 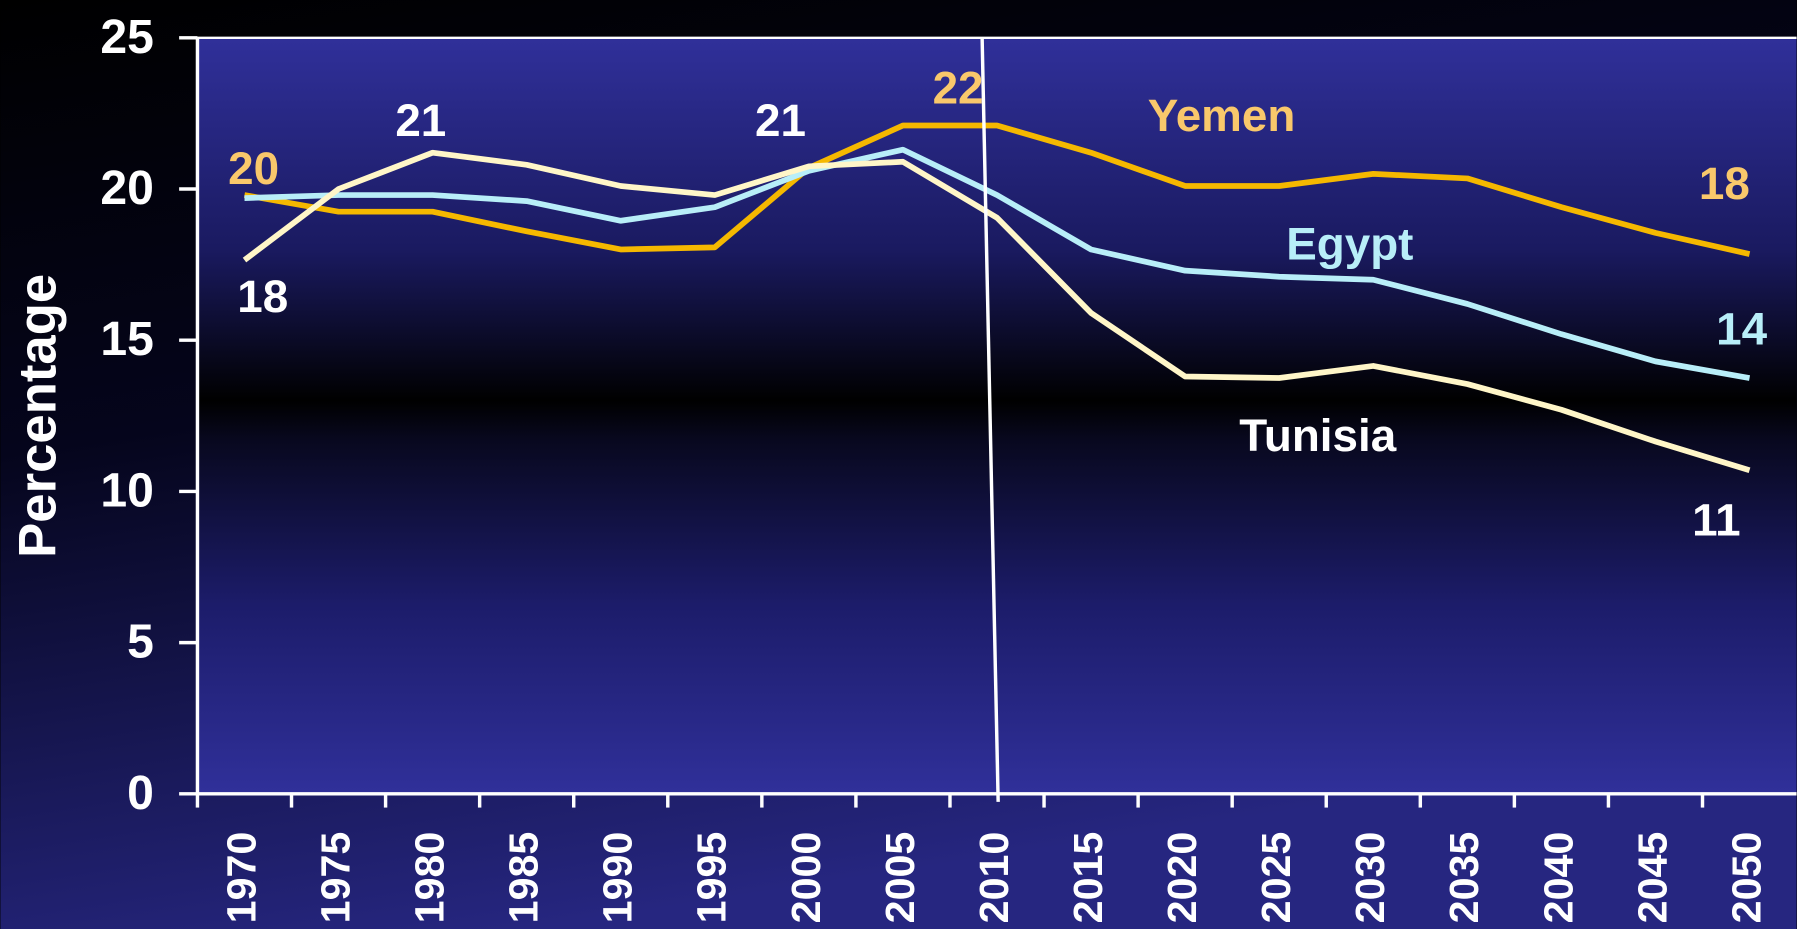 What do you see at coordinates (253, 168) in the screenshot?
I see `annotation: 20` at bounding box center [253, 168].